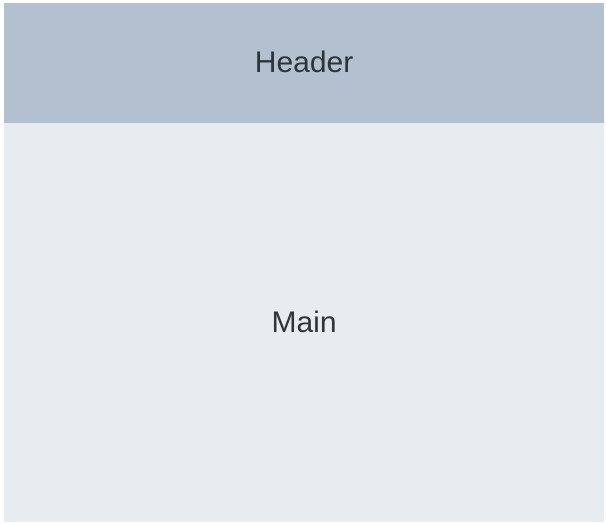 This screenshot has height=524, width=606. I want to click on main-label: Main, so click(304, 322).